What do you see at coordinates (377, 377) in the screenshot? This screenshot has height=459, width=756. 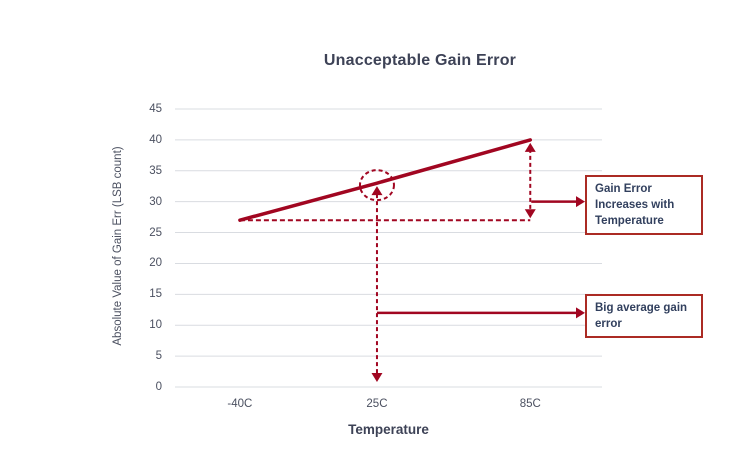 I see `down-arrowhead-25c` at bounding box center [377, 377].